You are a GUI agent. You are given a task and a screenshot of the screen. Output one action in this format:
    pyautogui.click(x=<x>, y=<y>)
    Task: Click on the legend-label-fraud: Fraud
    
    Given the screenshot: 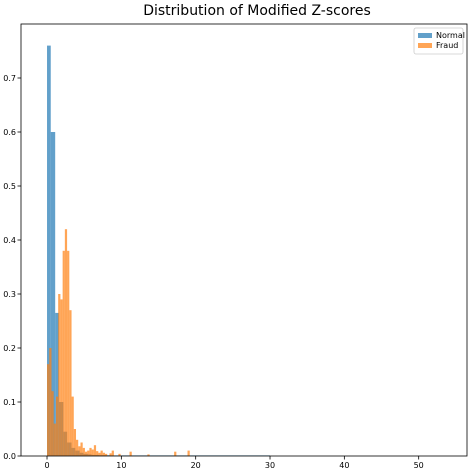 What is the action you would take?
    pyautogui.click(x=447, y=45)
    